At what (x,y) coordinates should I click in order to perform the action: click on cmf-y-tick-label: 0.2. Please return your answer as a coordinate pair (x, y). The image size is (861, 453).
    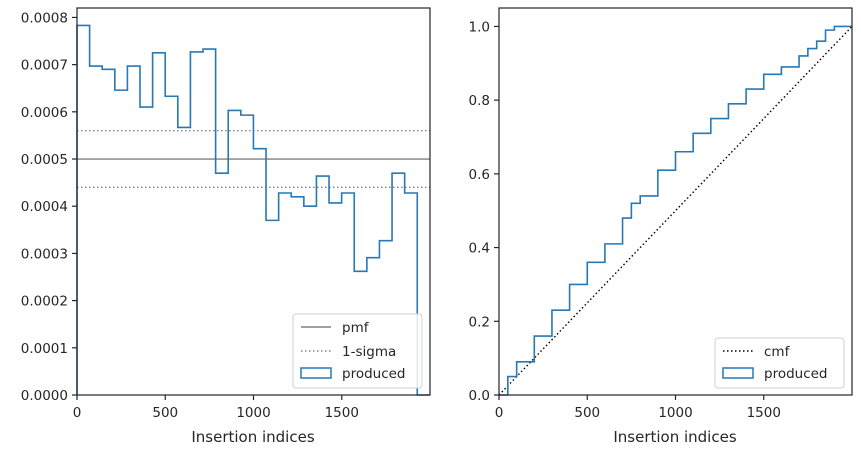
    Looking at the image, I should click on (479, 322).